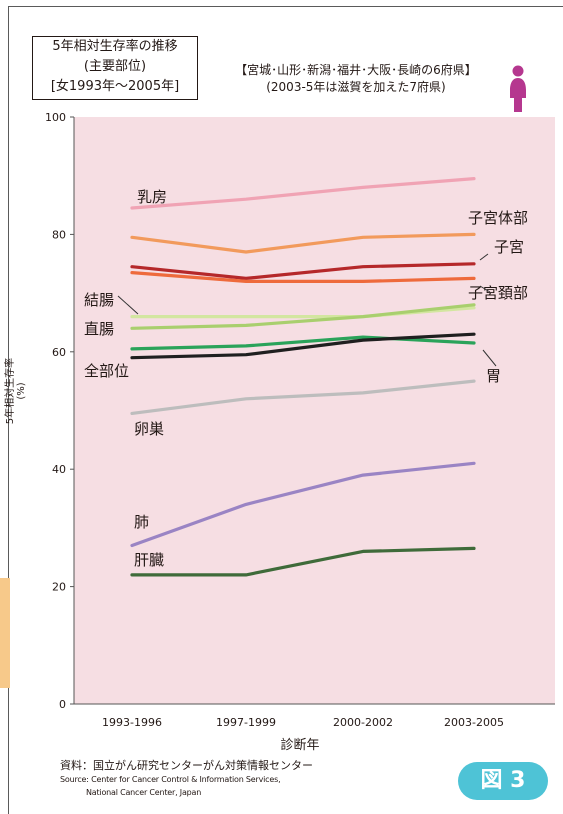  What do you see at coordinates (186, 765) in the screenshot?
I see `source-note-jp: 資料：国立がん研究センターがん対策情報センター` at bounding box center [186, 765].